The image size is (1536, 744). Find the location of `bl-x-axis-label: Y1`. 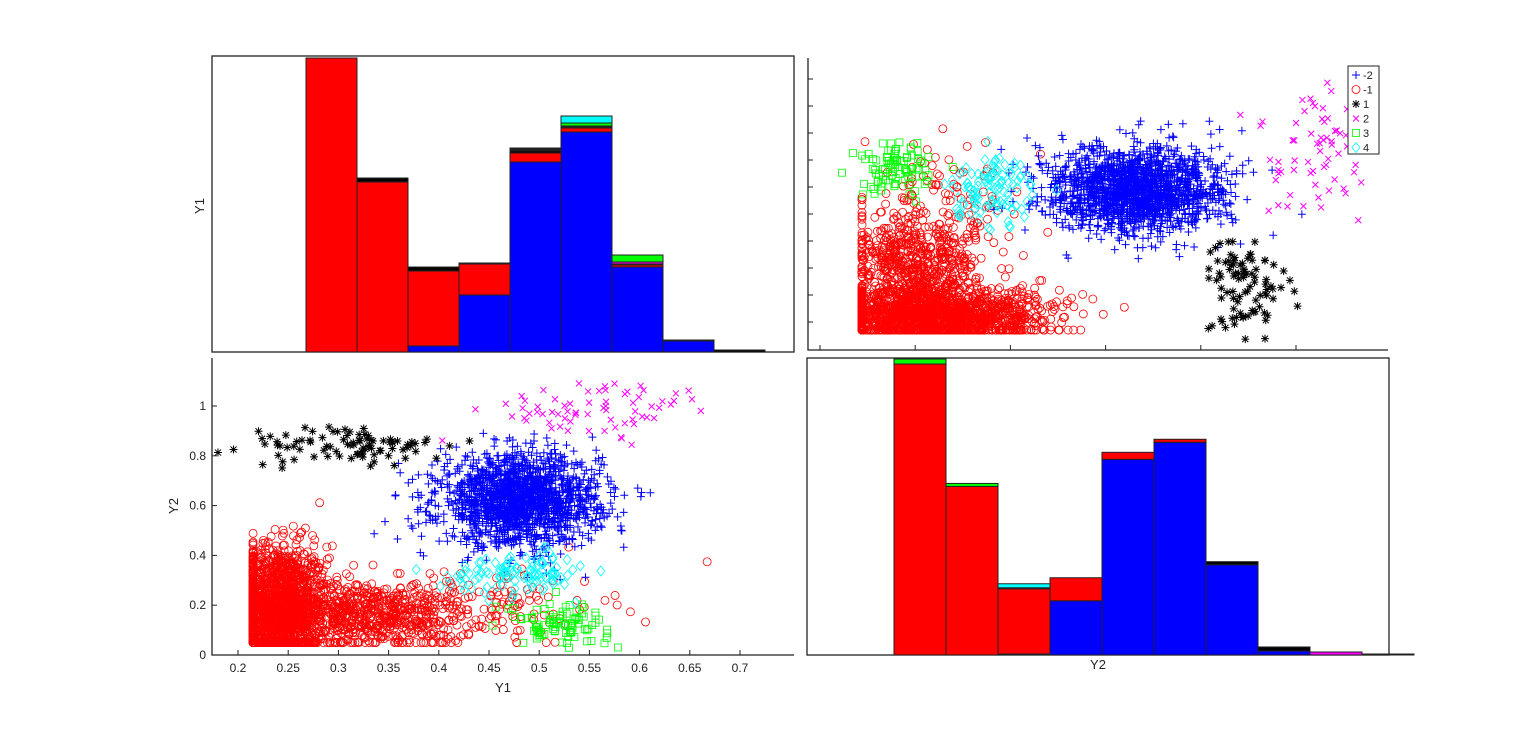

bl-x-axis-label: Y1 is located at coordinates (503, 687).